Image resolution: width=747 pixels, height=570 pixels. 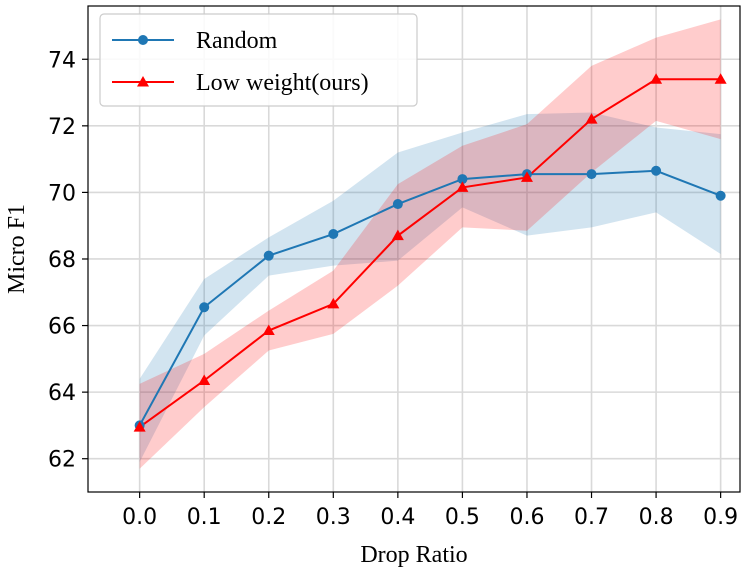 I want to click on x-tick-label: 0.1, so click(x=204, y=517).